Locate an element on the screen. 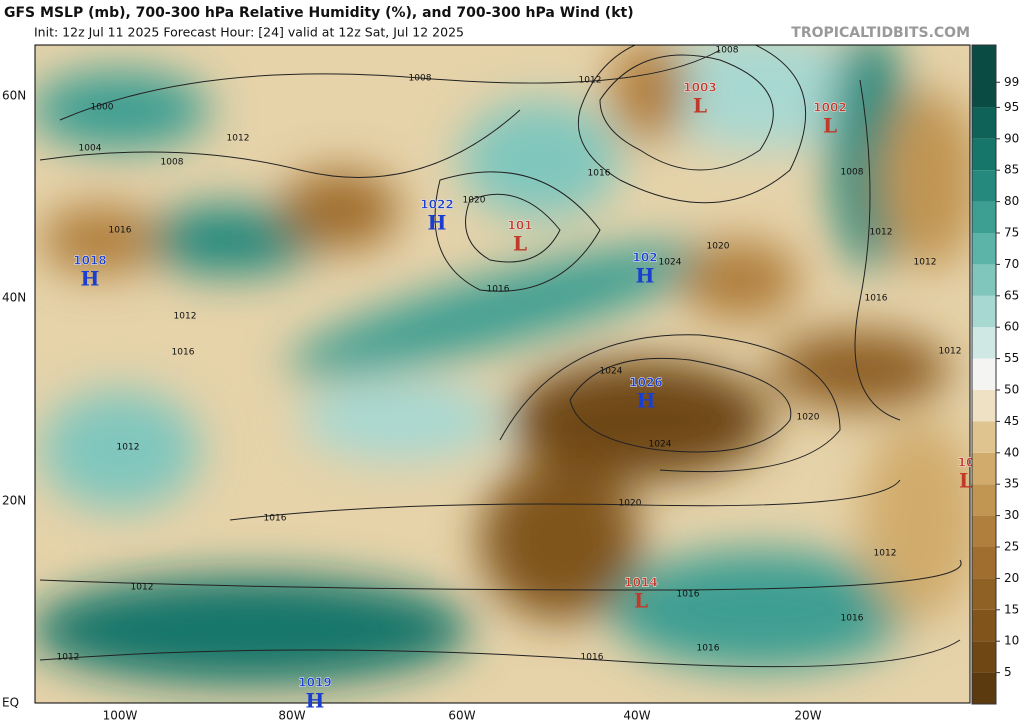  pressure-value: 1018 is located at coordinates (89, 261).